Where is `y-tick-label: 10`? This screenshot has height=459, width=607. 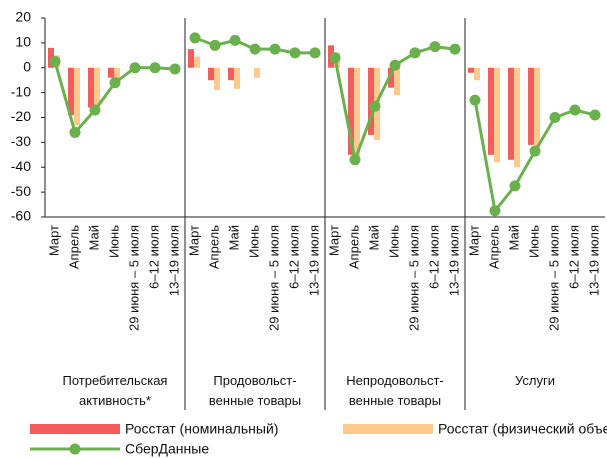 y-tick-label: 10 is located at coordinates (23, 42).